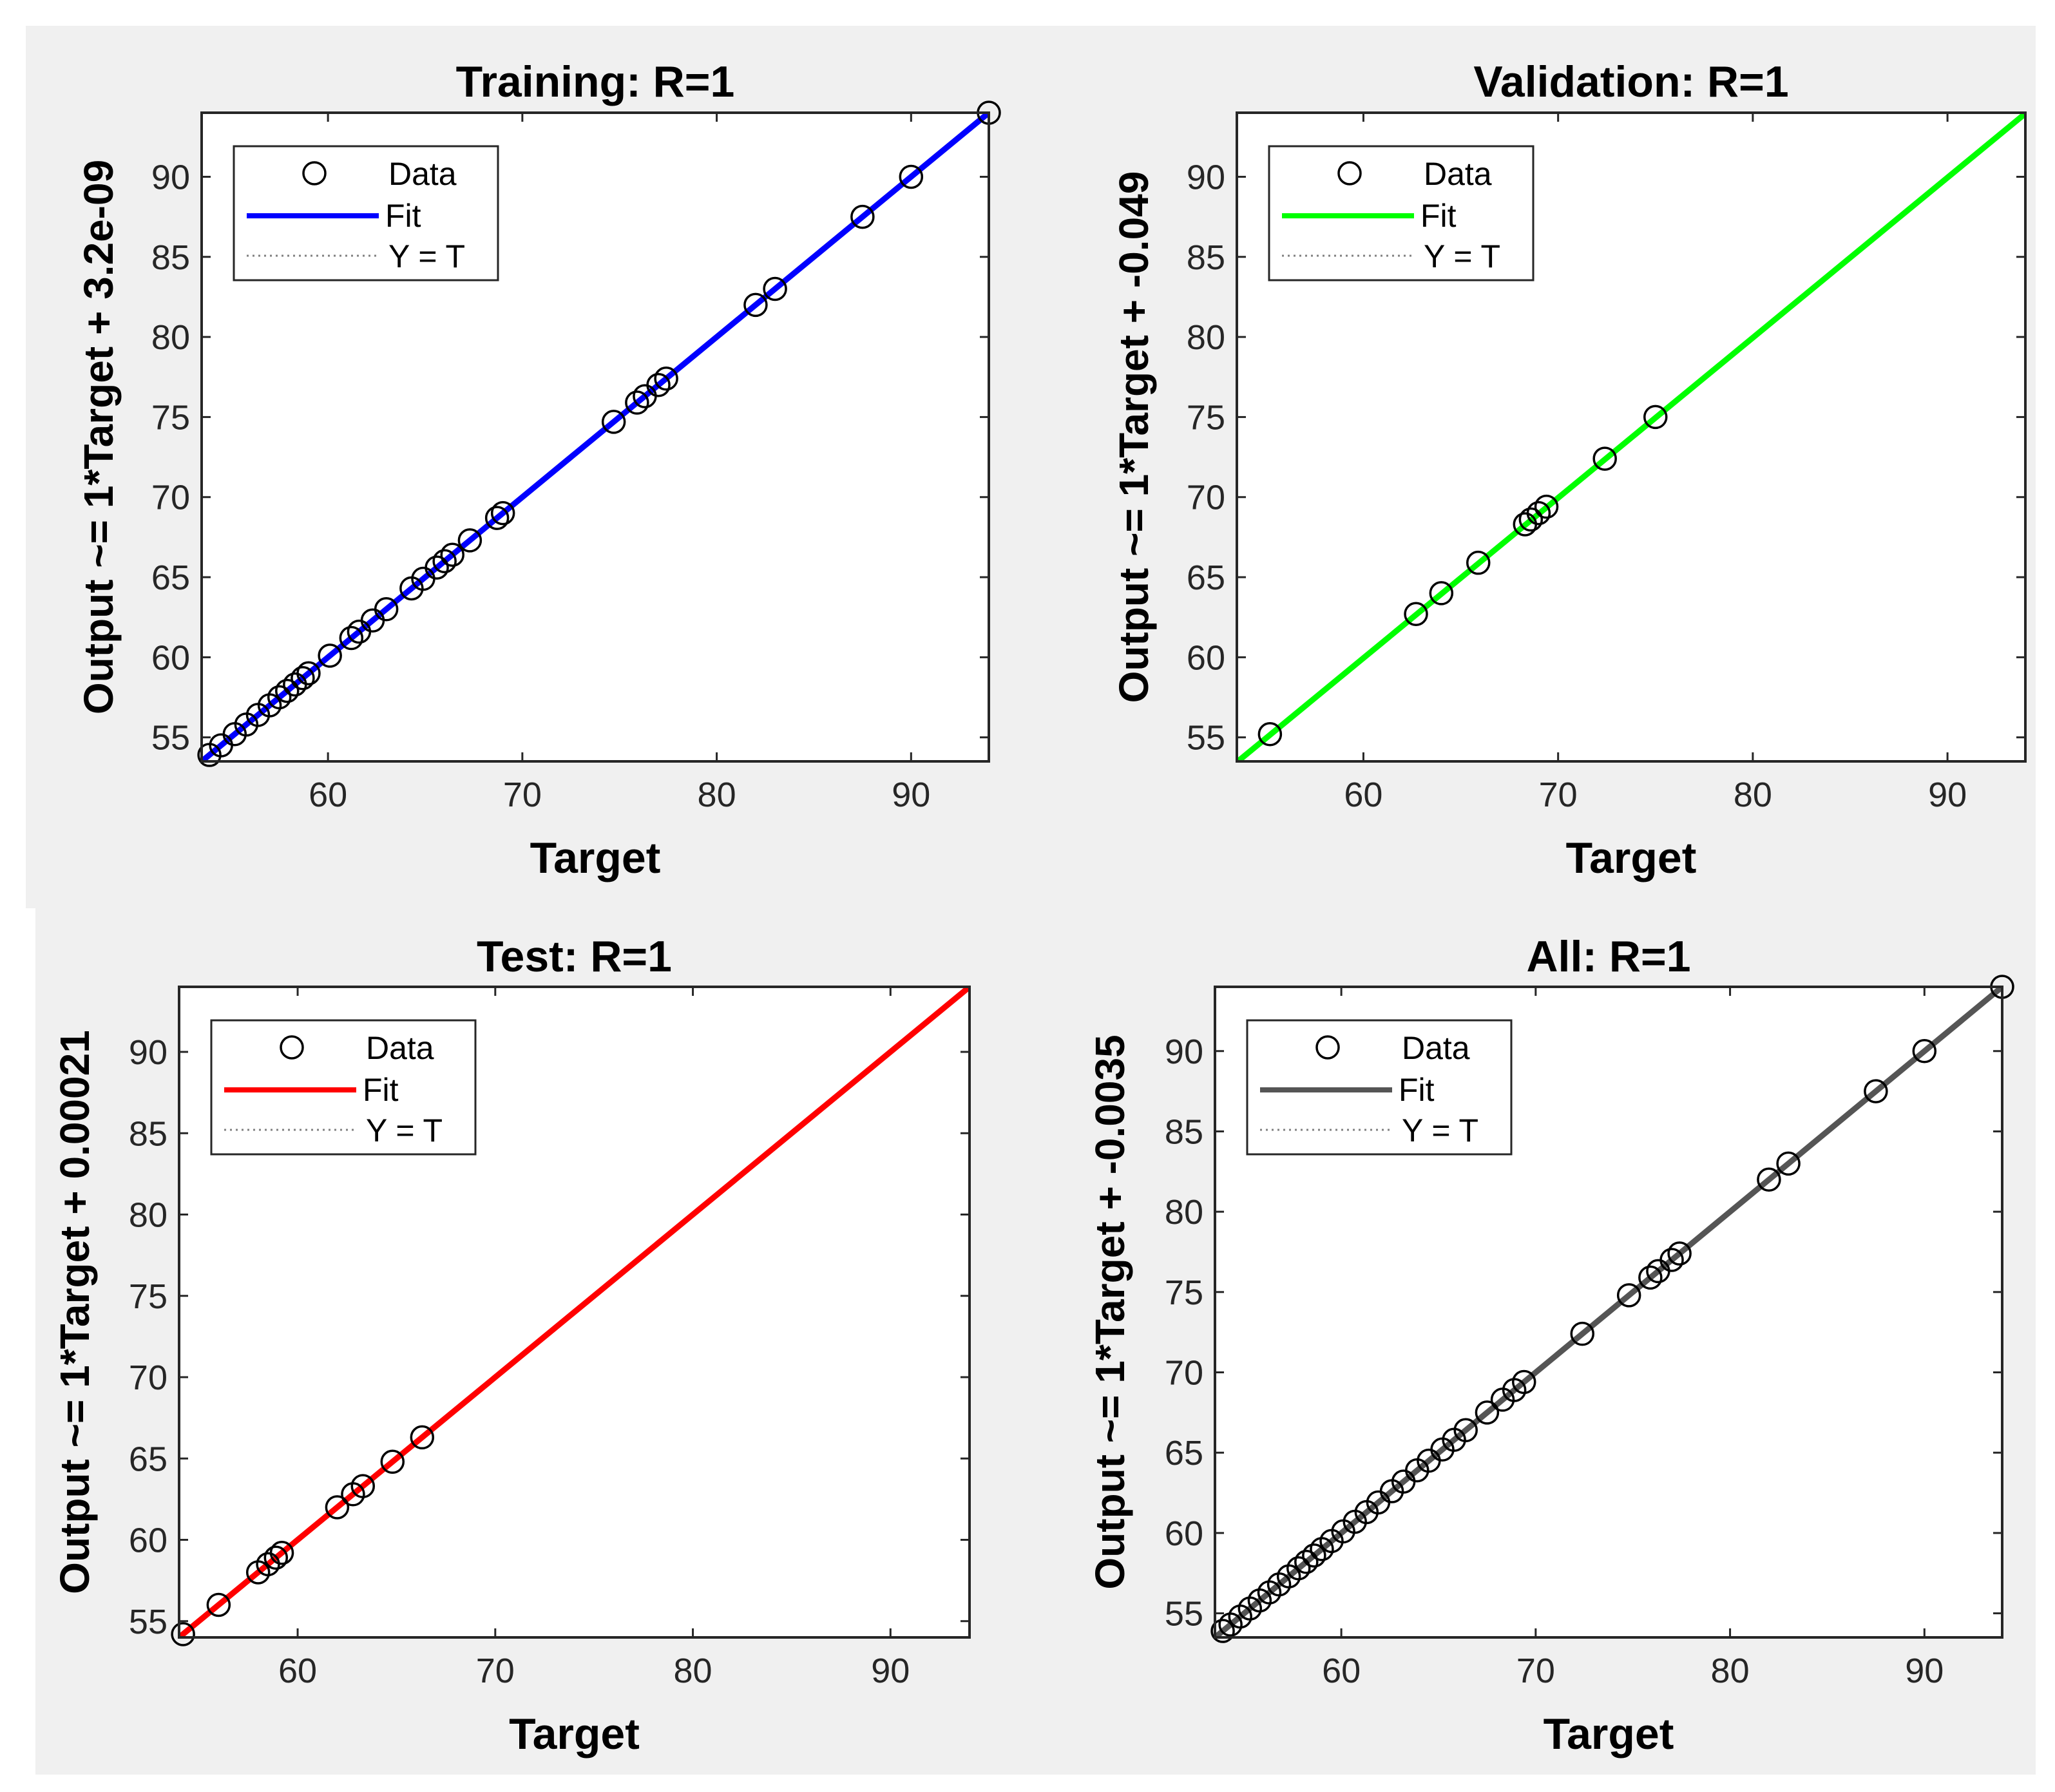  I want to click on y-axis-label: Output ~= 1*Target + 3.2e-09, so click(98, 437).